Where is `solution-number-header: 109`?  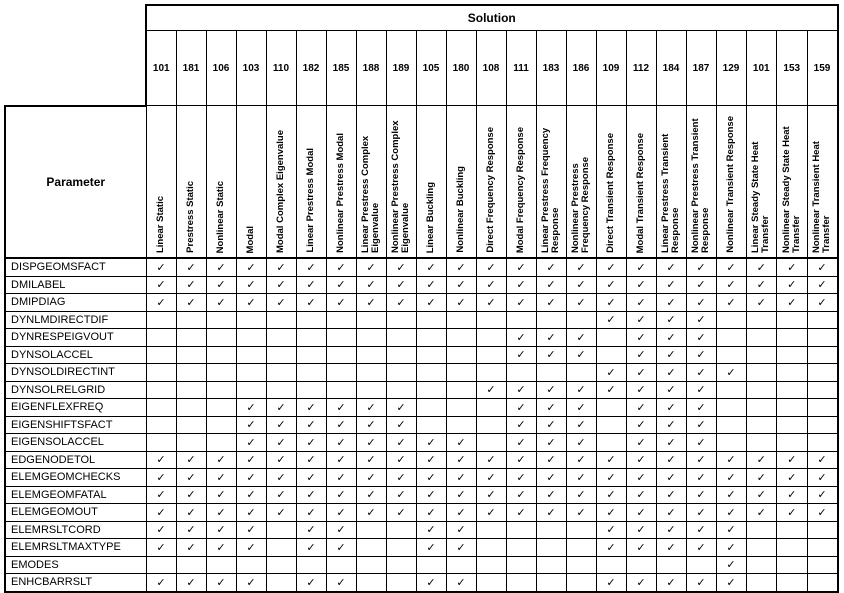
solution-number-header: 109 is located at coordinates (611, 68).